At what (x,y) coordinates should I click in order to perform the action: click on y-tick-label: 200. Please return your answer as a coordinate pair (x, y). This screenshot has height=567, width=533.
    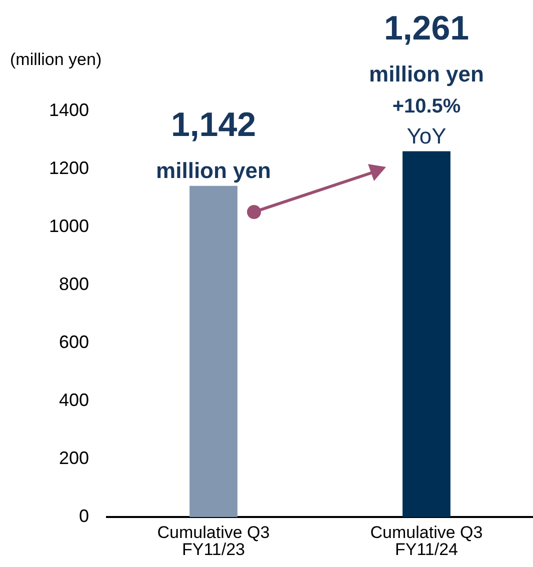
    Looking at the image, I should click on (73, 458).